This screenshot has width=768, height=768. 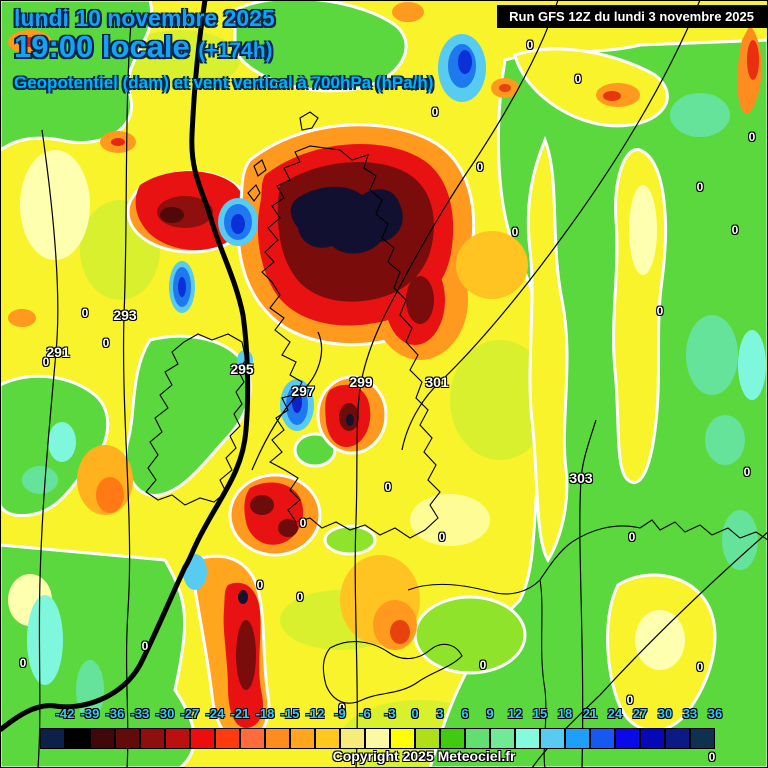 What do you see at coordinates (365, 713) in the screenshot?
I see `legend-value: -6` at bounding box center [365, 713].